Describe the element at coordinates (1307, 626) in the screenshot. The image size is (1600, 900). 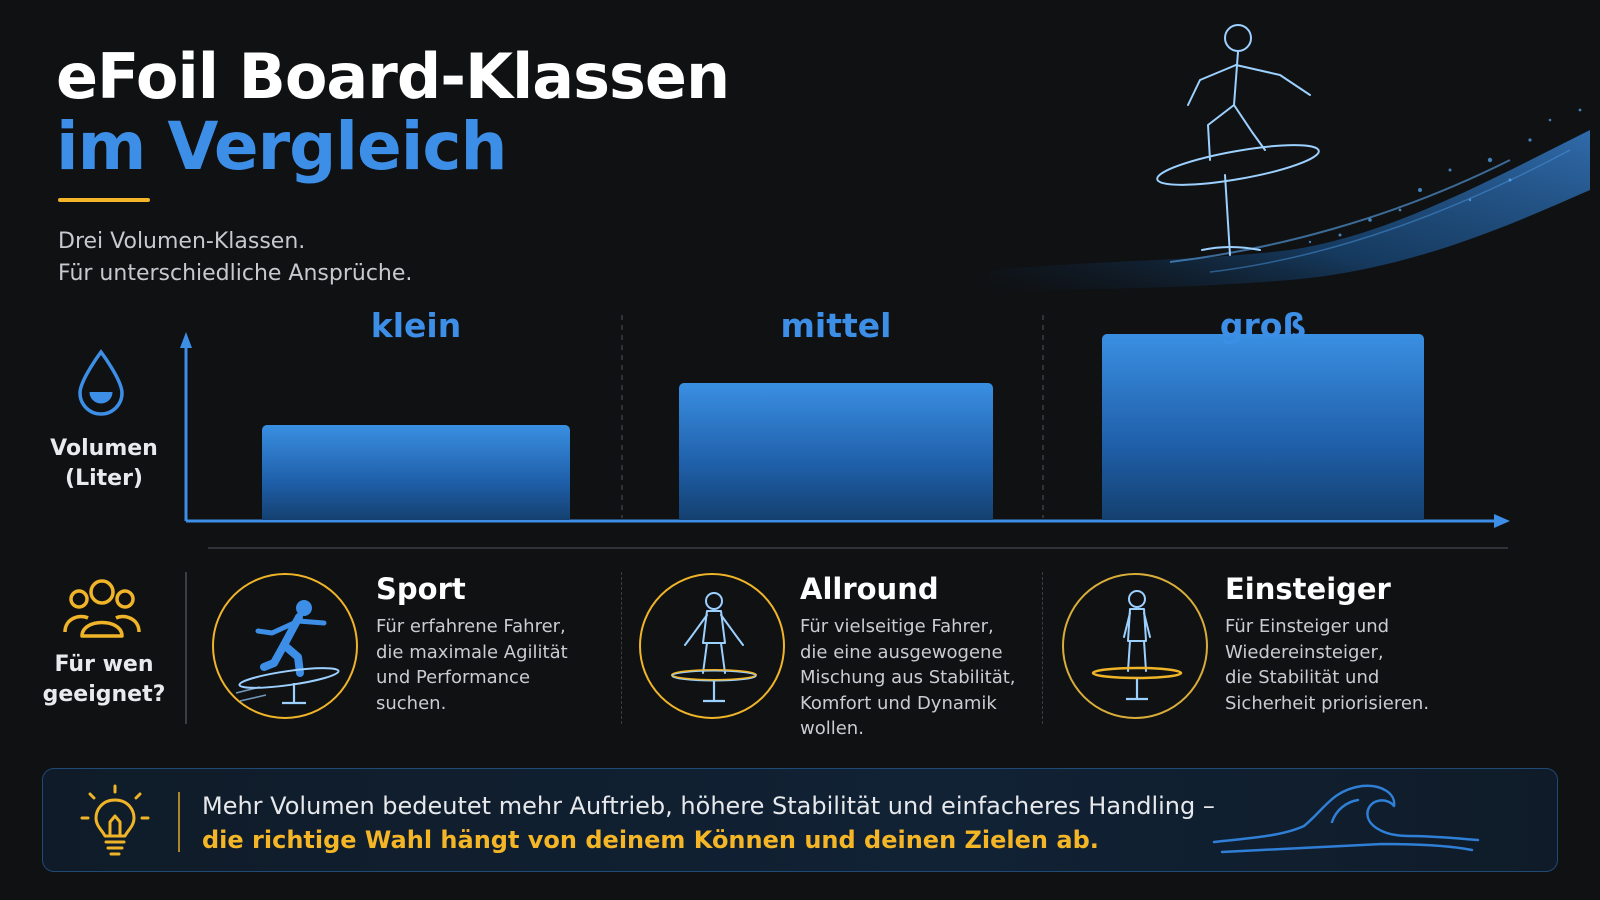
I see `persona-description-line: Für Einsteiger und` at that location.